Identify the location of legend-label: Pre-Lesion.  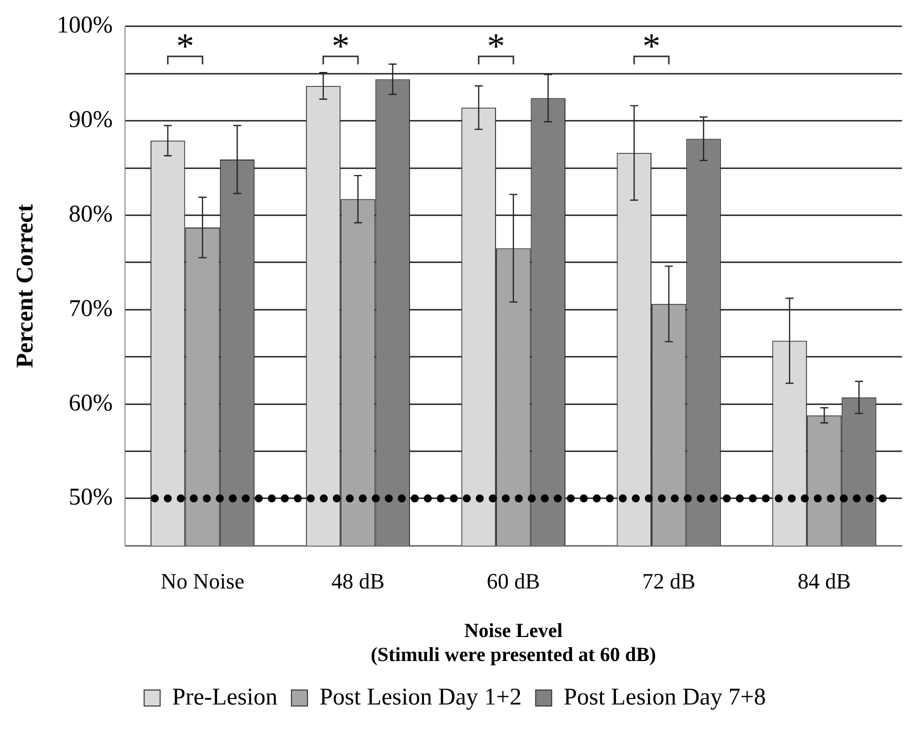
(225, 697).